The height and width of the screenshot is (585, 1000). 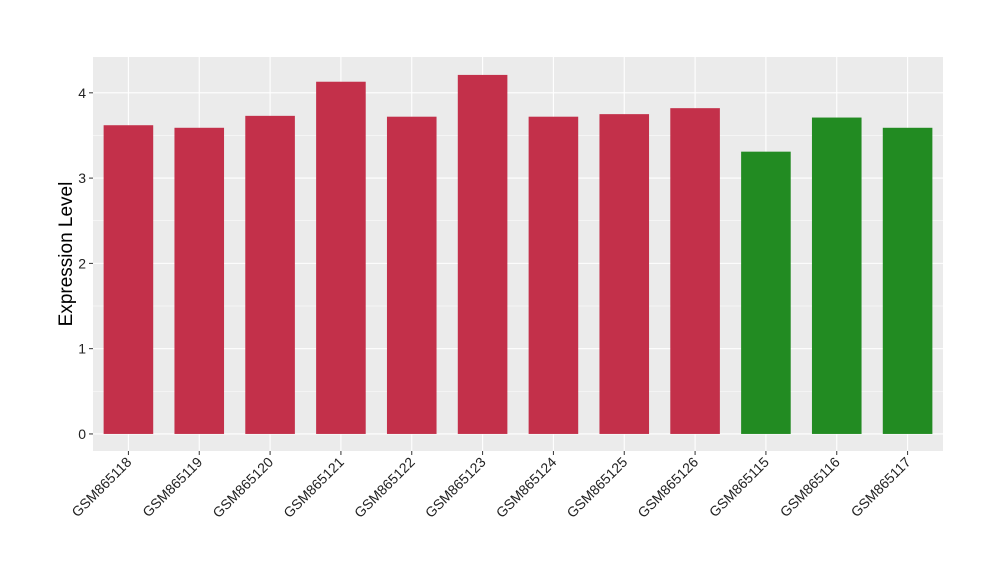 What do you see at coordinates (766, 292) in the screenshot?
I see `bar-GSM865115` at bounding box center [766, 292].